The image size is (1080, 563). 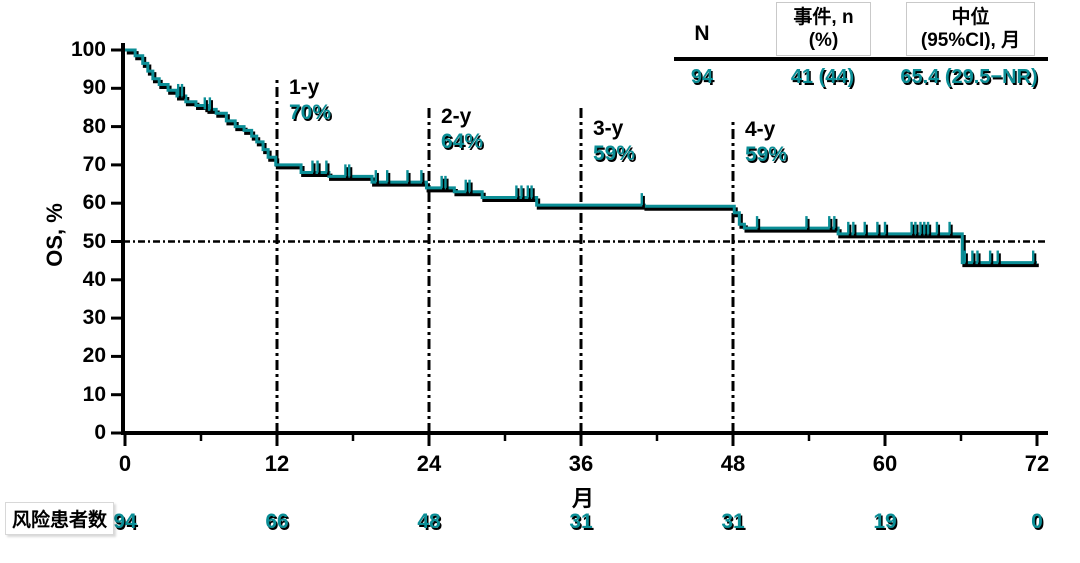 What do you see at coordinates (885, 463) in the screenshot?
I see `x-tick-label: 60` at bounding box center [885, 463].